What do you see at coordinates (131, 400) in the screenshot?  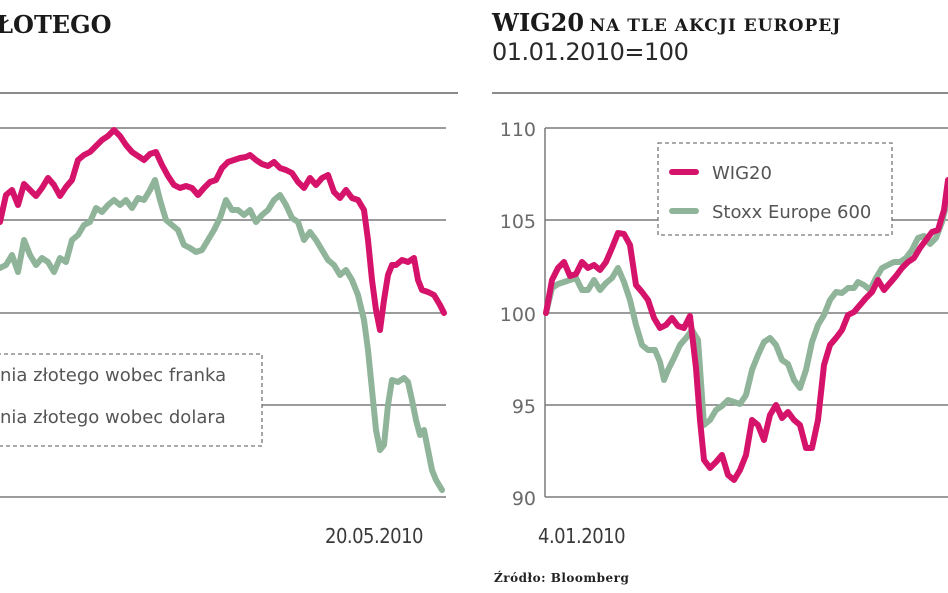 I see `left-legend-box` at bounding box center [131, 400].